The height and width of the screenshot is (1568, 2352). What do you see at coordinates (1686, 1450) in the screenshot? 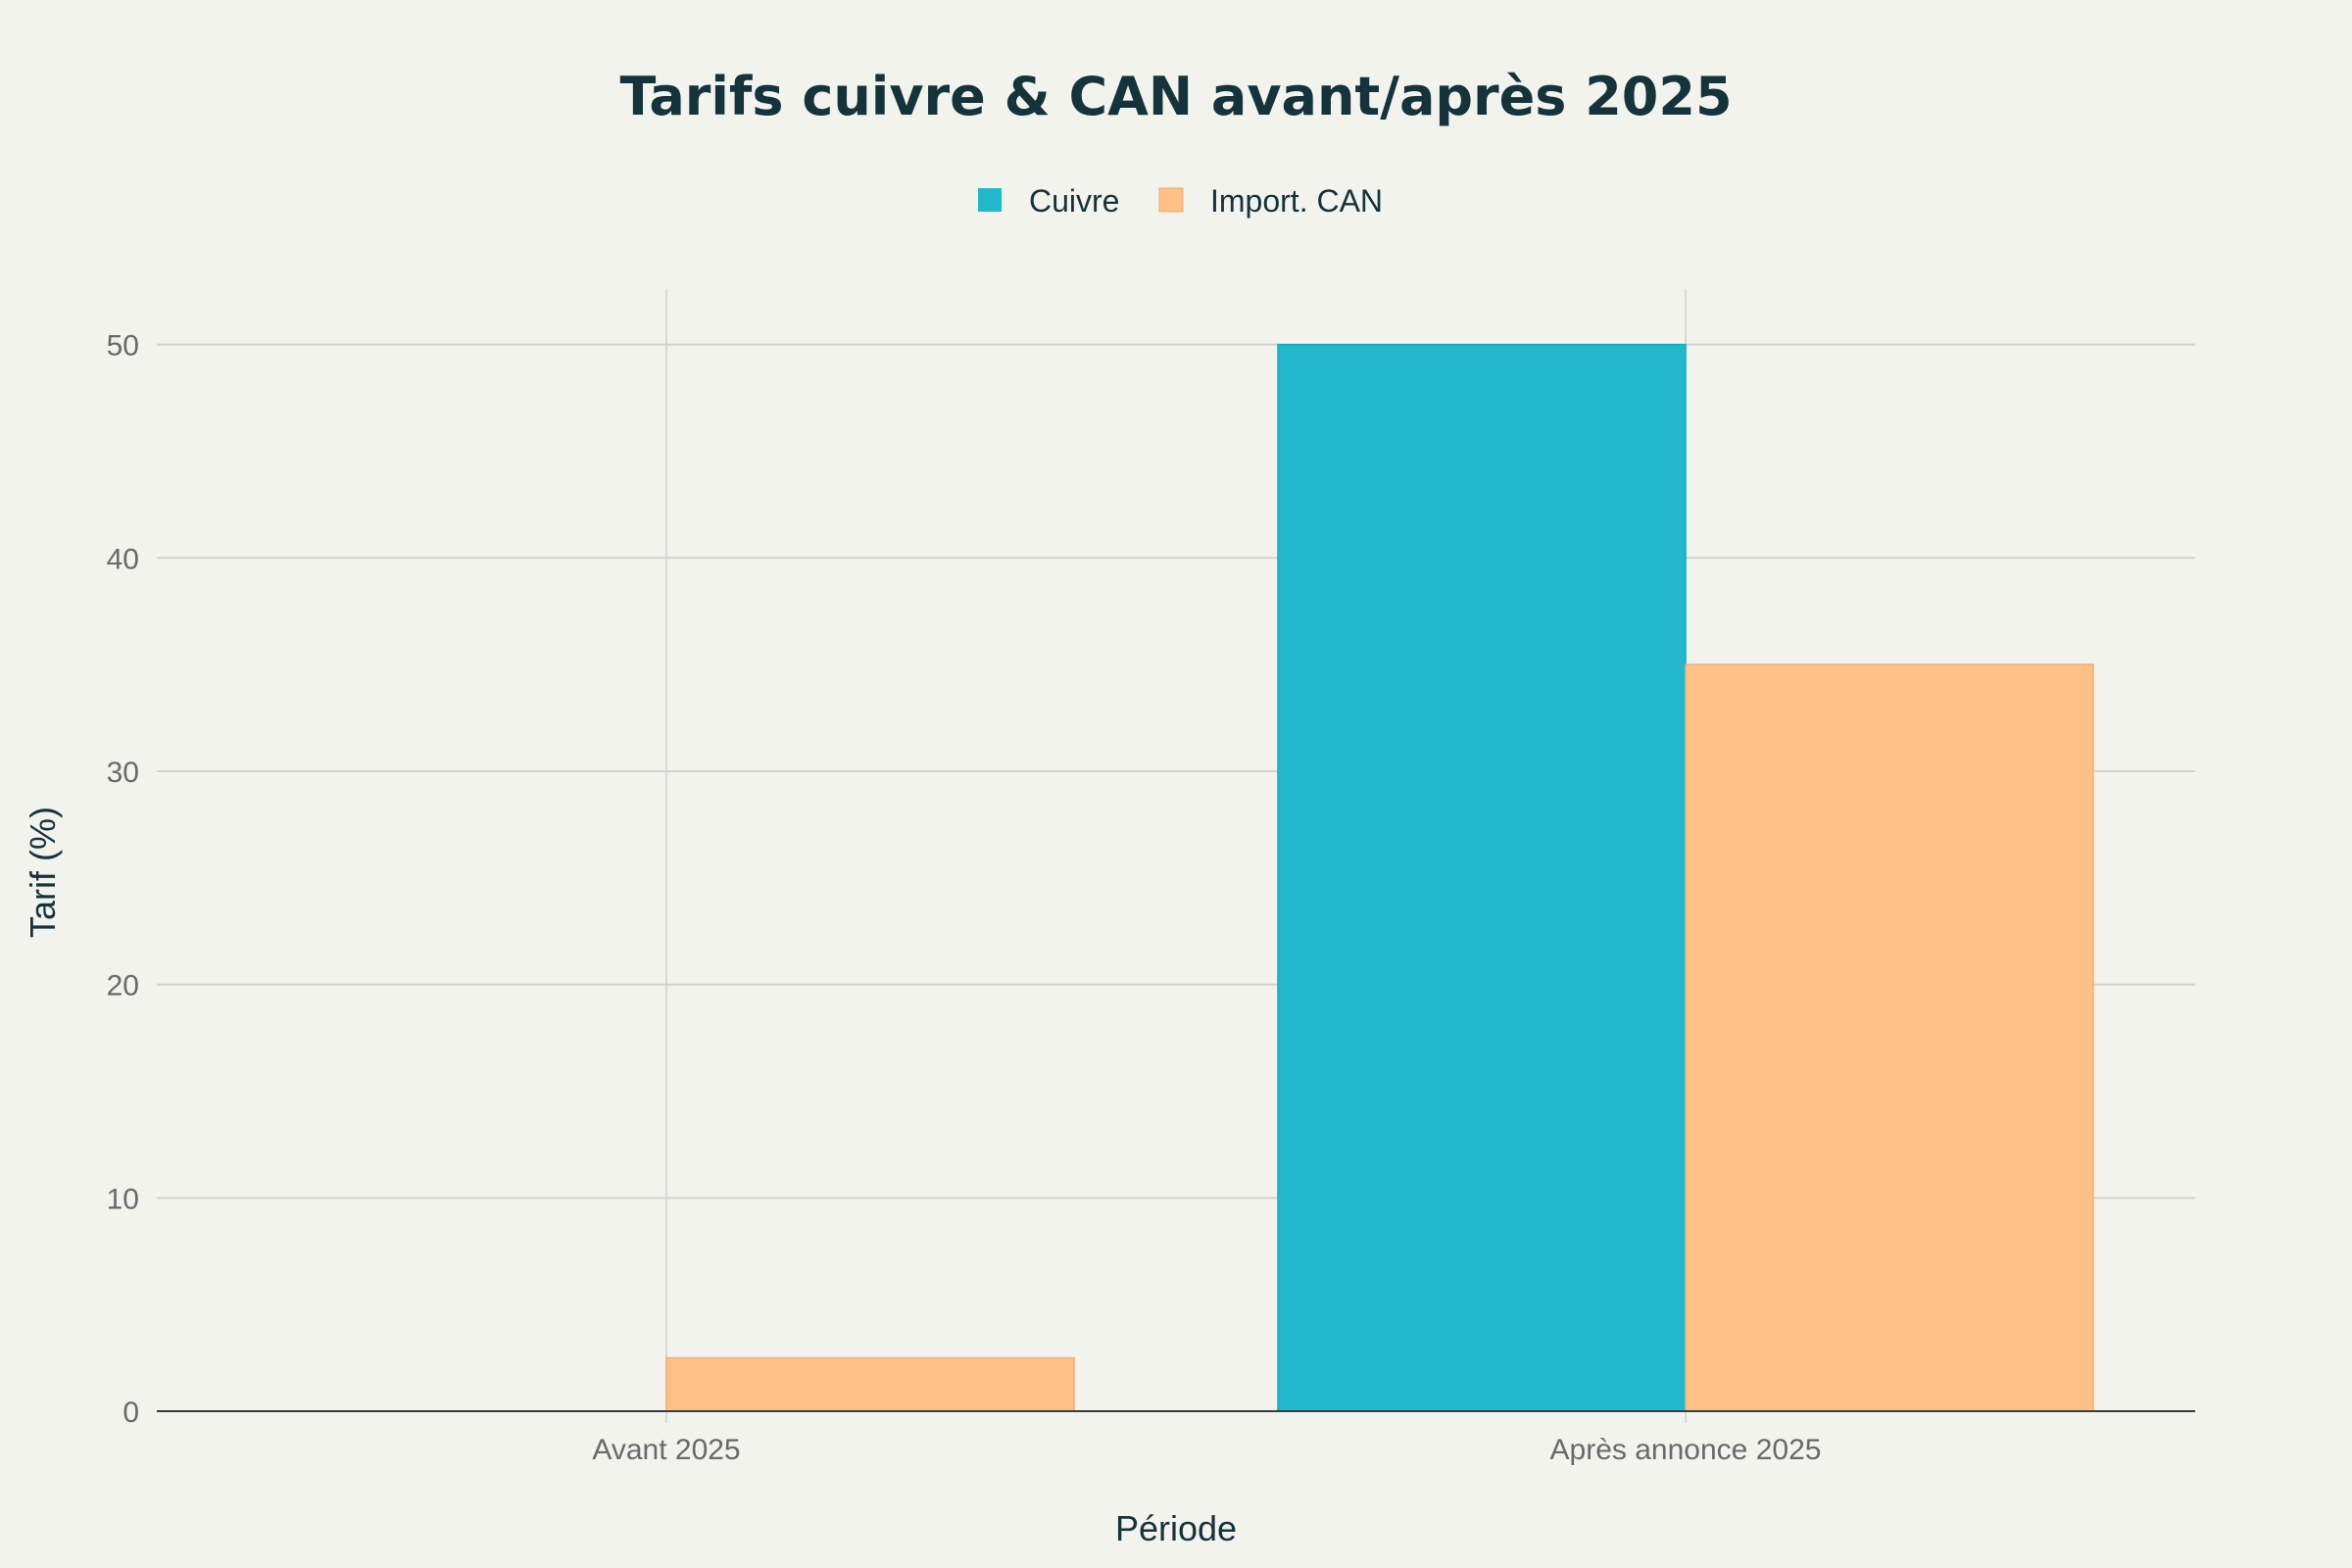
I see `x-tick-label: Après annonce 2025` at bounding box center [1686, 1450].